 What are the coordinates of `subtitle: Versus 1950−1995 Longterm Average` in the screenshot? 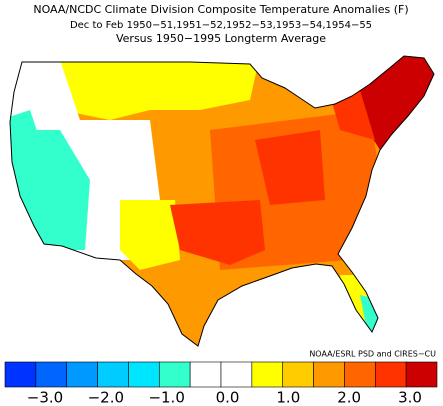 It's located at (221, 38).